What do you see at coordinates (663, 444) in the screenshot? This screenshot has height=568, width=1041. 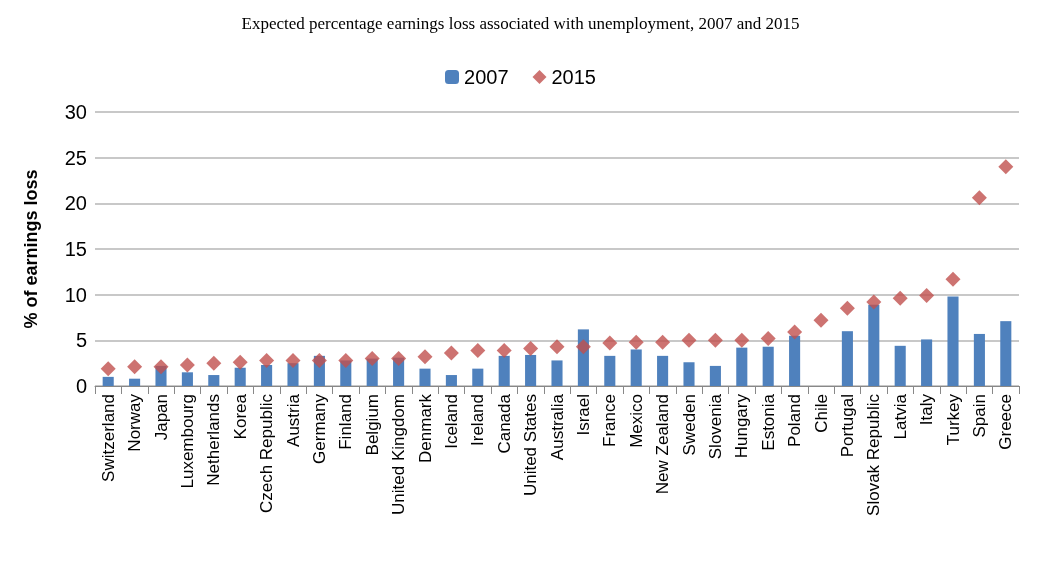 I see `x-tick-label: New Zealand` at bounding box center [663, 444].